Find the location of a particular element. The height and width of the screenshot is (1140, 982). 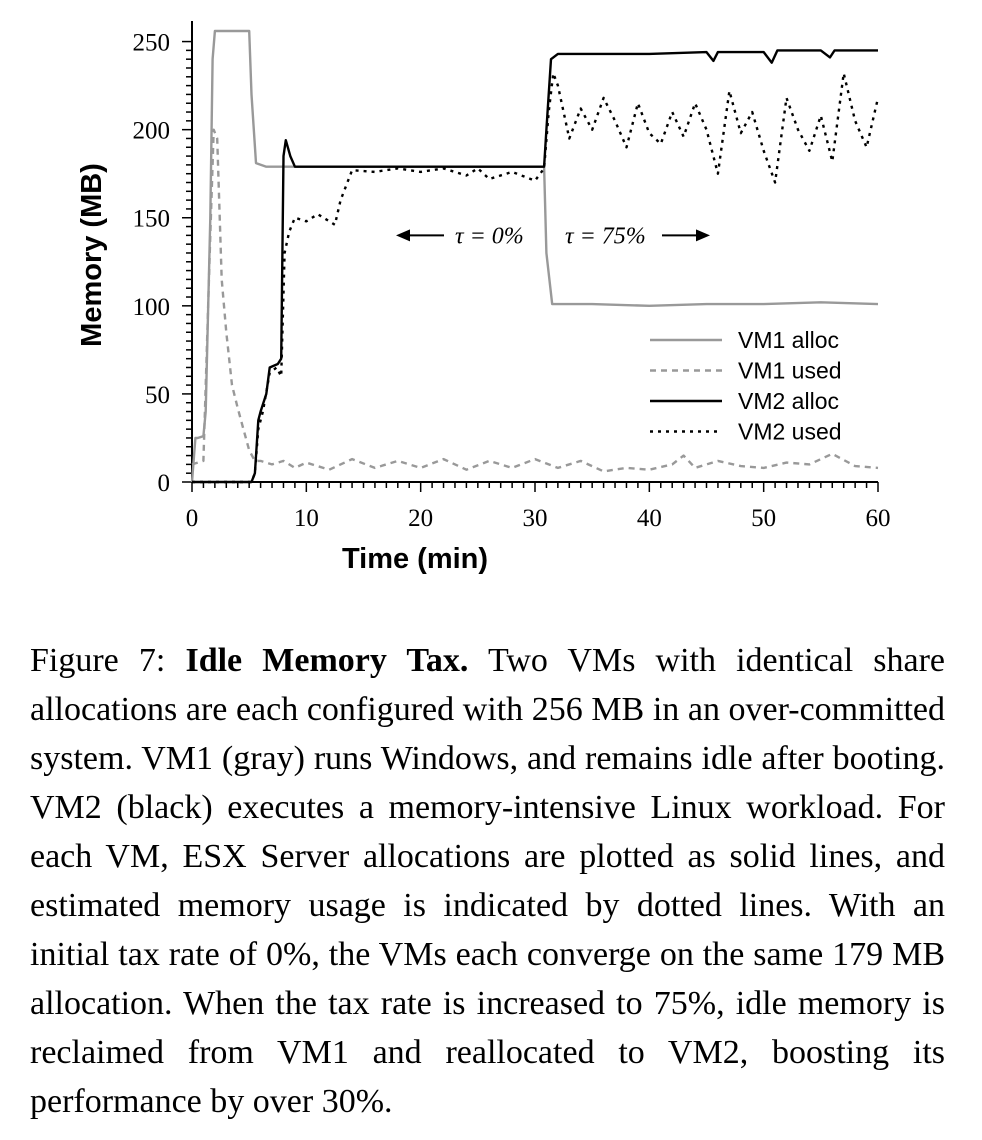

legend-label: VM2 used is located at coordinates (790, 432).